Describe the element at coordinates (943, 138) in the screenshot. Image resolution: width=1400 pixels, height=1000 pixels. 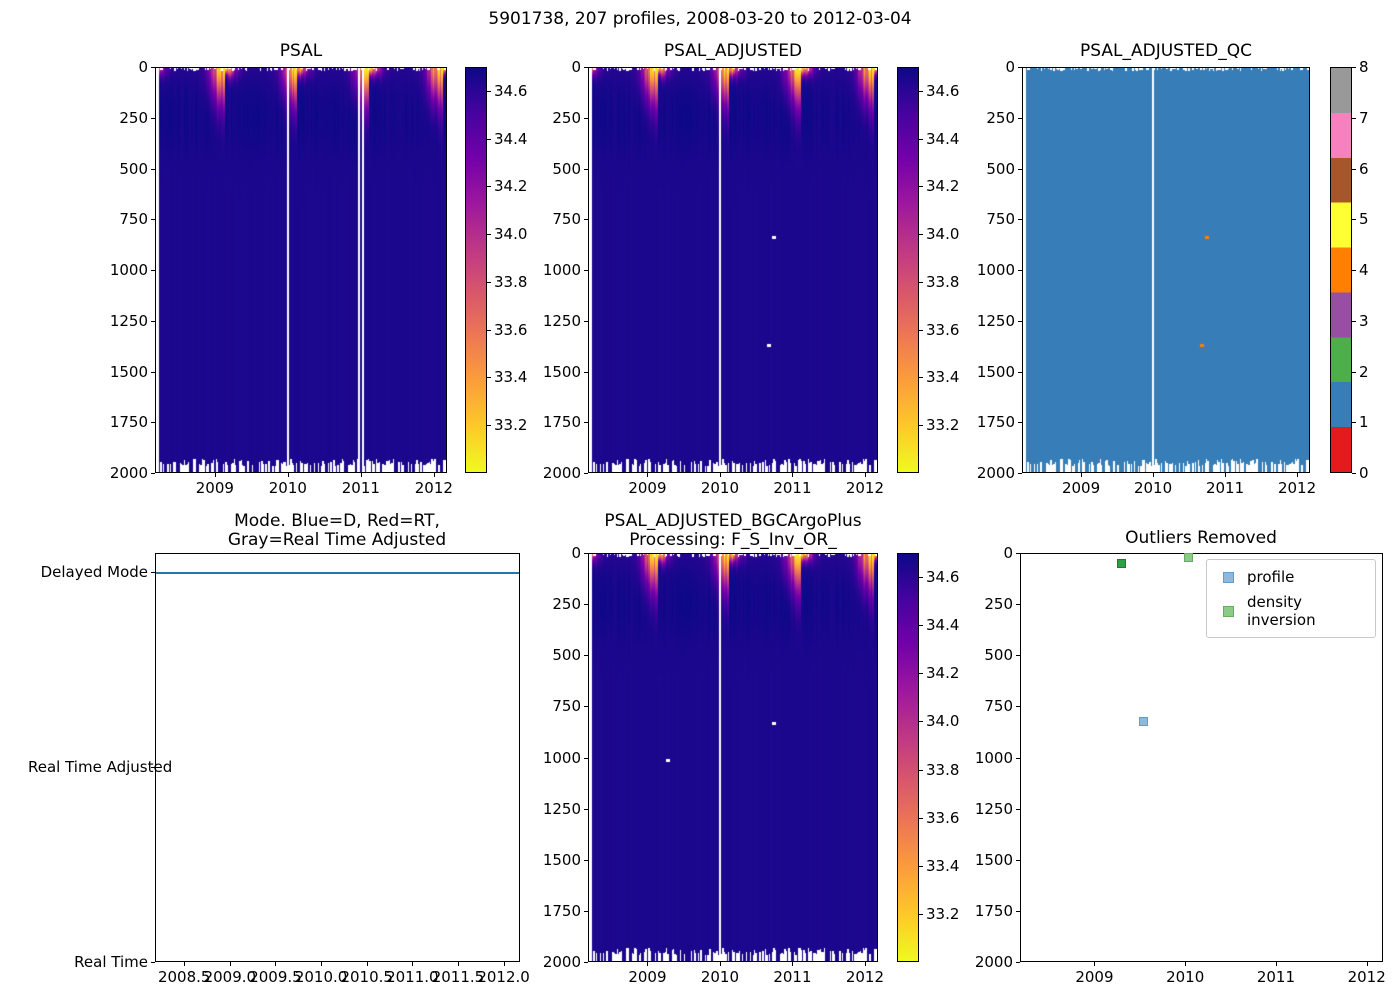
I see `colorbar-tick-label: 34.4` at that location.